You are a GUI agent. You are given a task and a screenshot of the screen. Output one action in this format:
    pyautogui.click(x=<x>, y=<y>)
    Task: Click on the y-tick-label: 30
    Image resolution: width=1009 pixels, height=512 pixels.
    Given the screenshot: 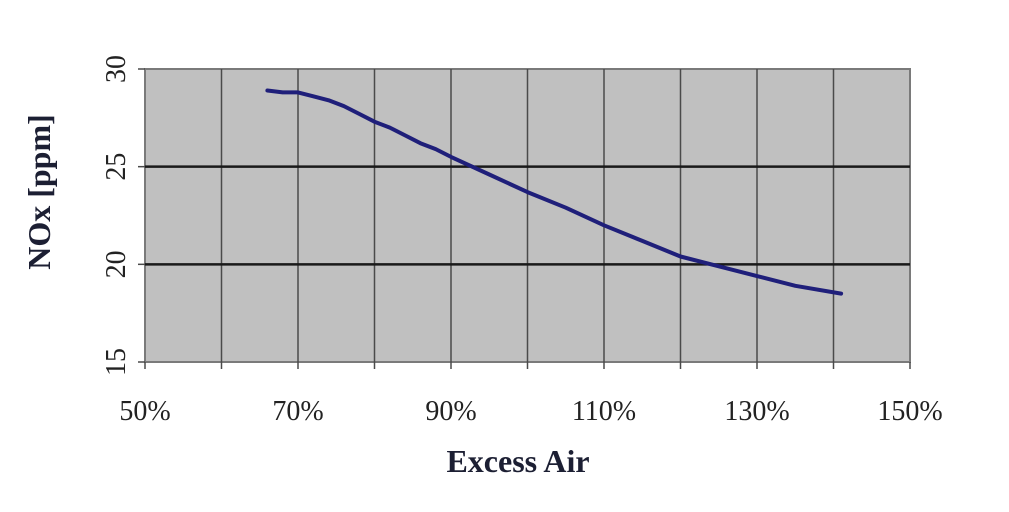 What is the action you would take?
    pyautogui.click(x=116, y=69)
    